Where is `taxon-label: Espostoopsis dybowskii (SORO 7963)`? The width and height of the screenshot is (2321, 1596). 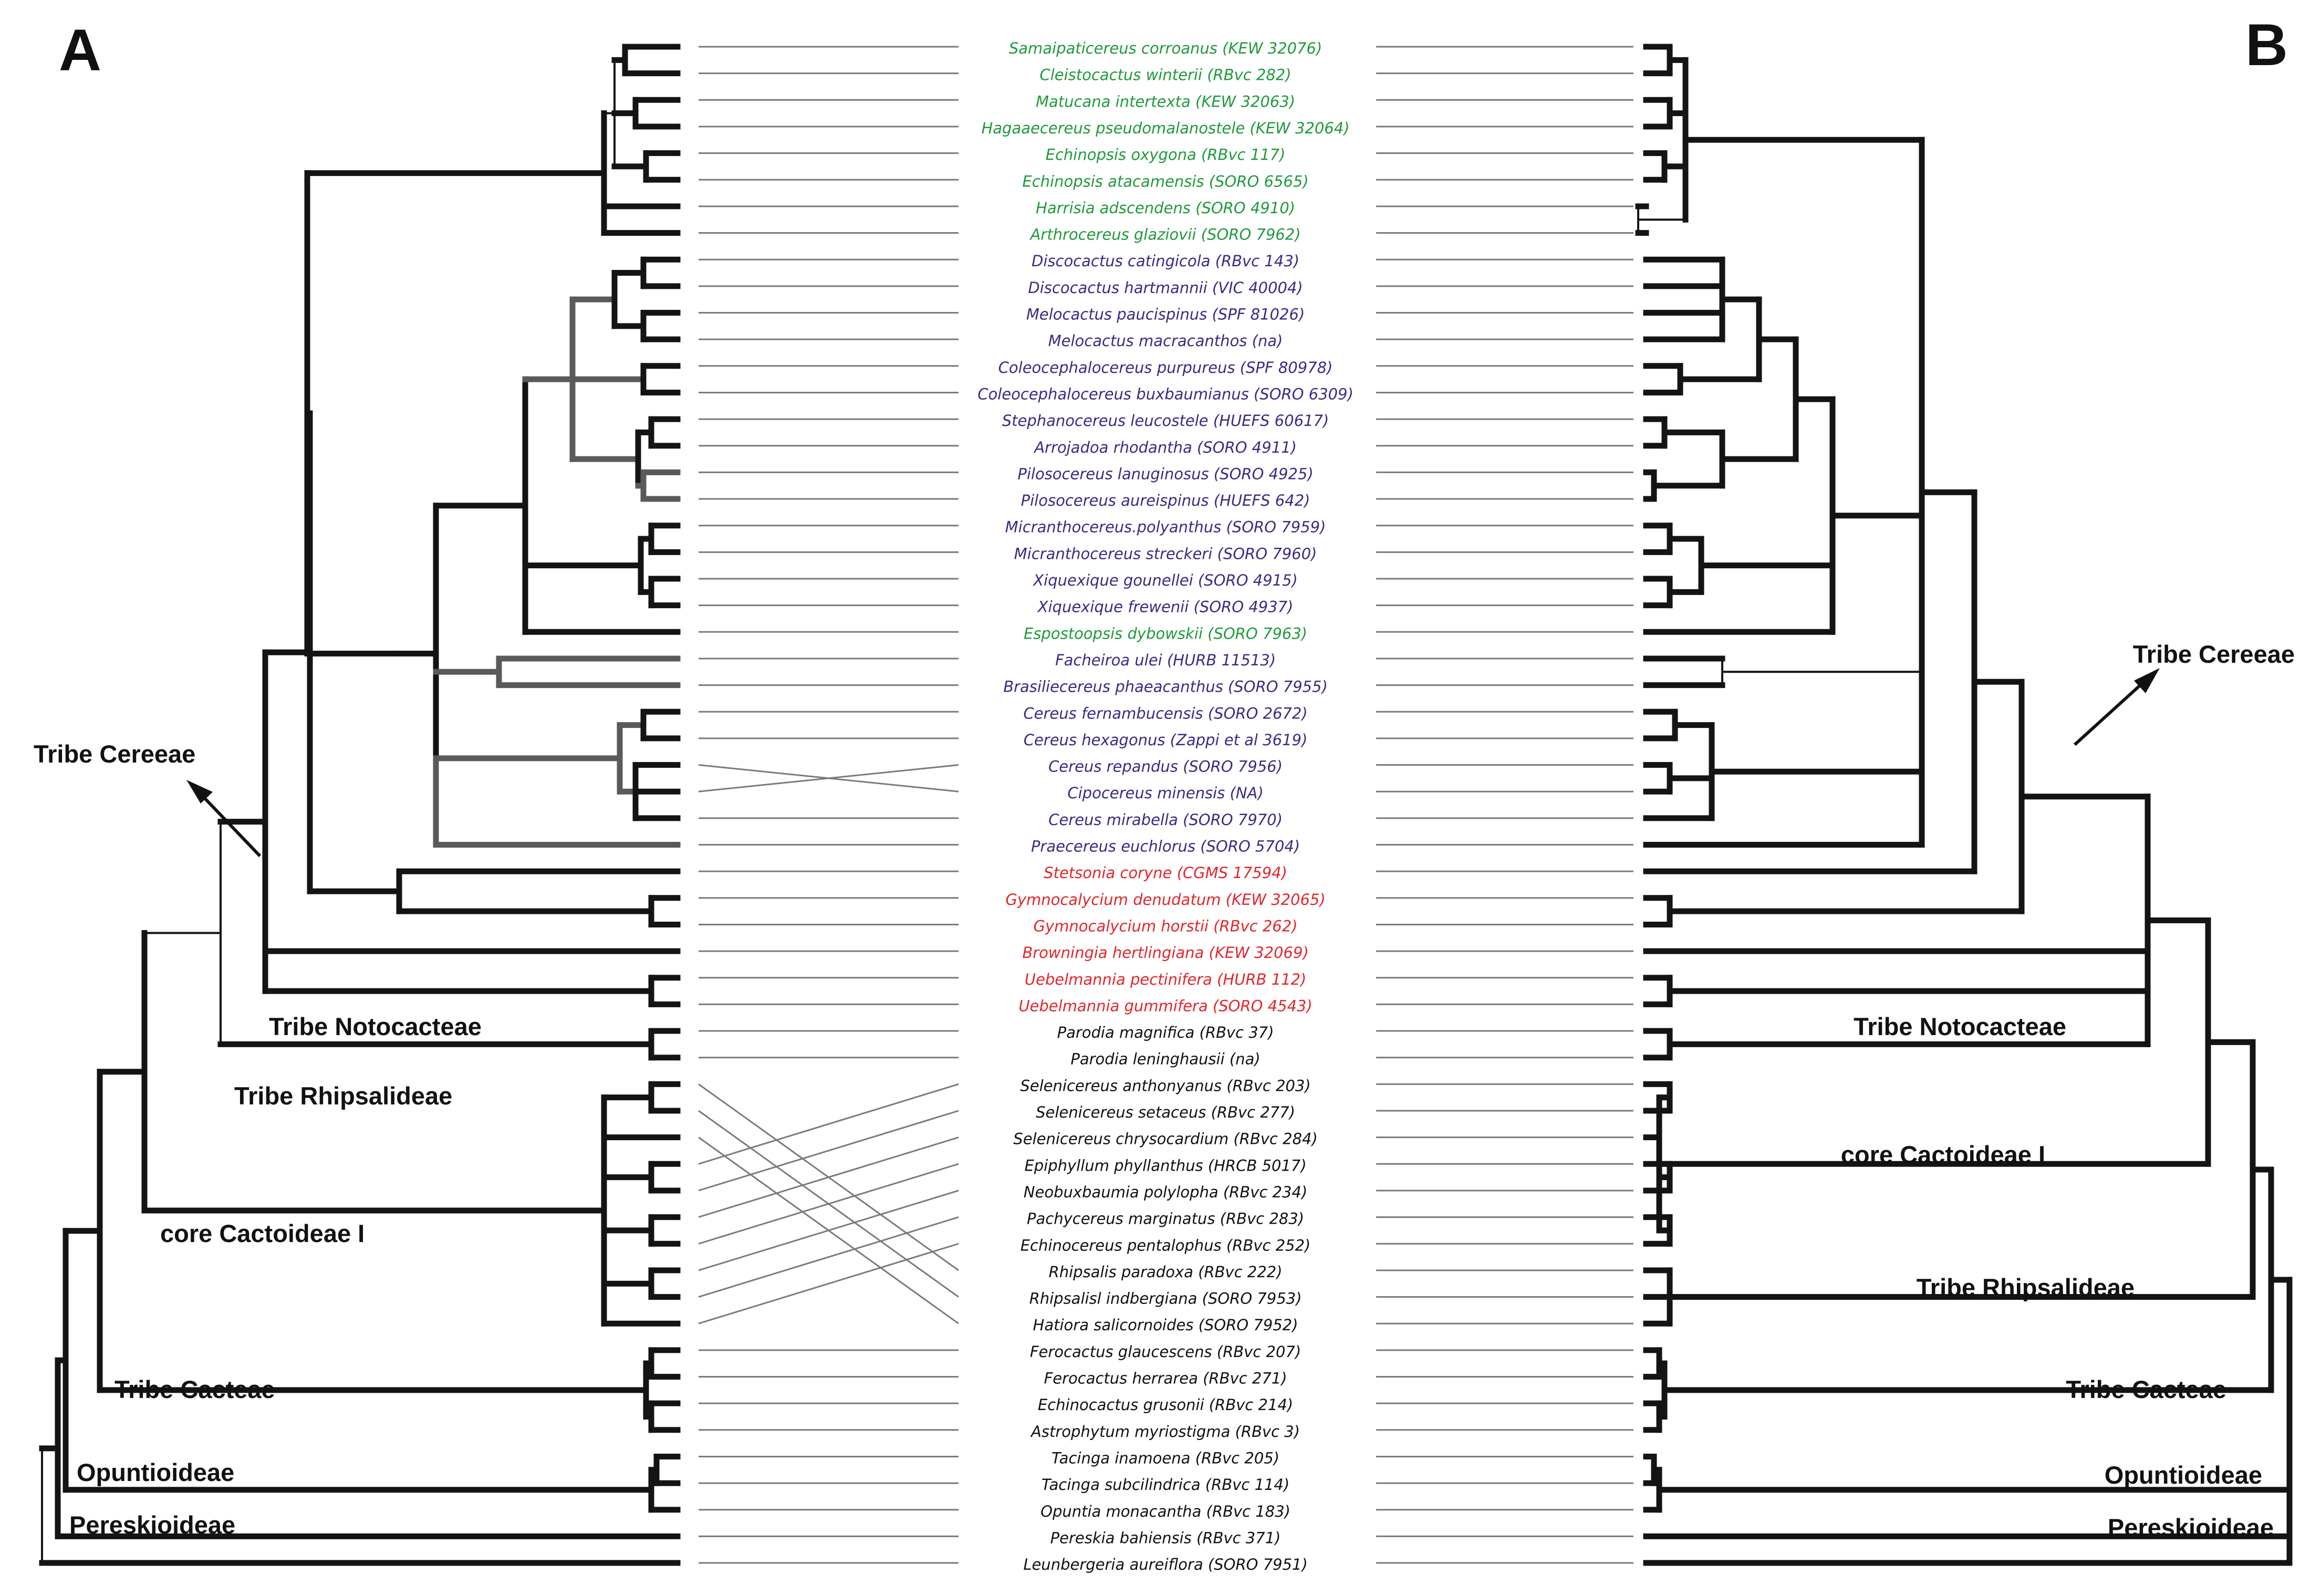 taxon-label: Espostoopsis dybowskii (SORO 7963) is located at coordinates (1165, 633).